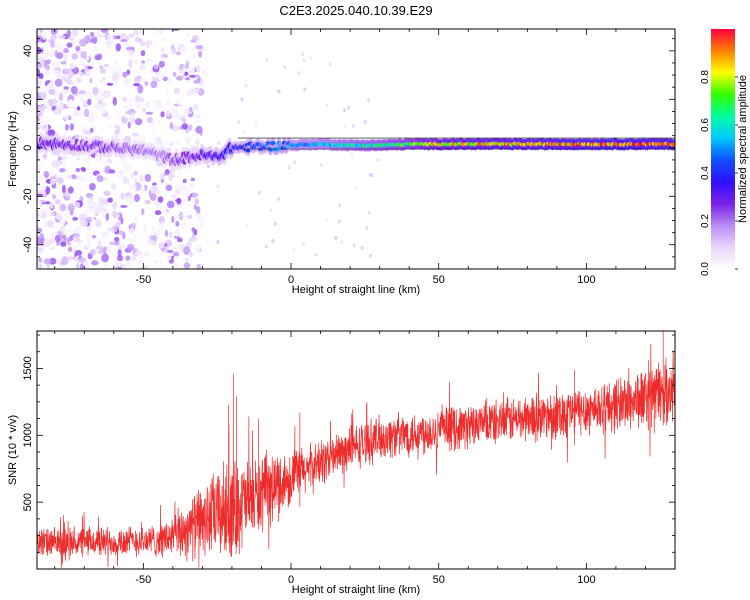 The height and width of the screenshot is (600, 750). What do you see at coordinates (356, 590) in the screenshot?
I see `snr-xlabel: Height of straight line (km)` at bounding box center [356, 590].